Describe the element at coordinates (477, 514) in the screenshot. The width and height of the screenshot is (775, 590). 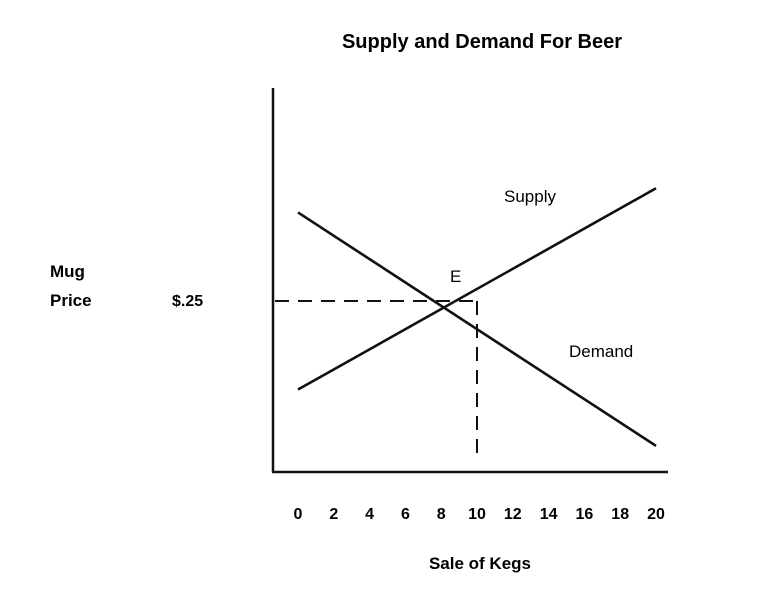
I see `x-tick-label: 10` at that location.